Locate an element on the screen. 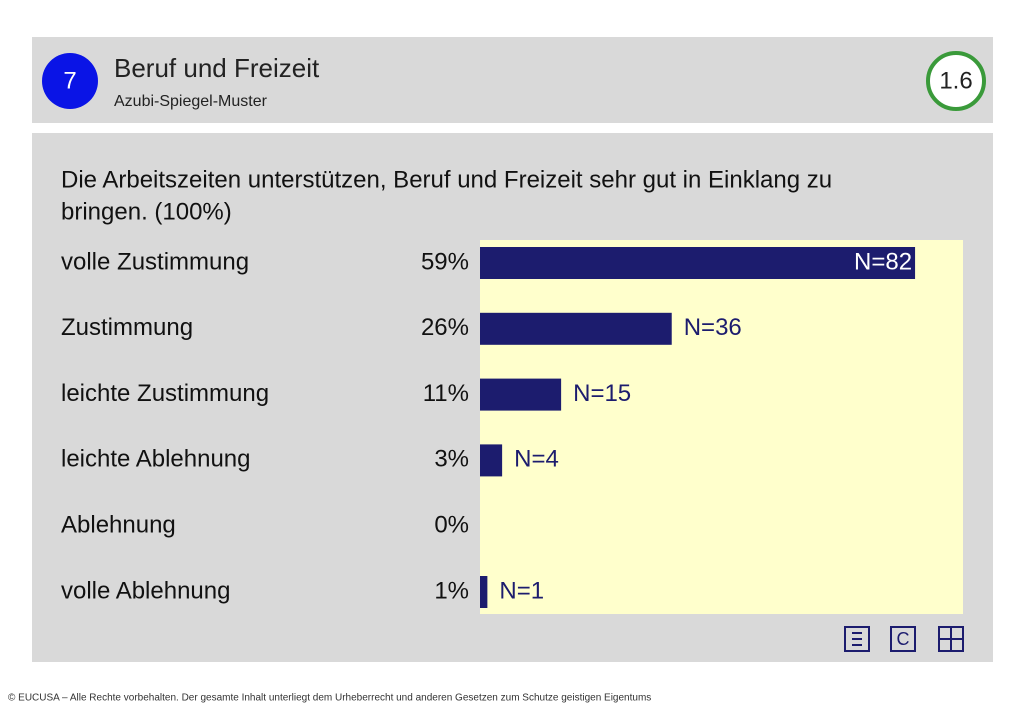 The height and width of the screenshot is (709, 1024). nav-icons is located at coordinates (904, 639).